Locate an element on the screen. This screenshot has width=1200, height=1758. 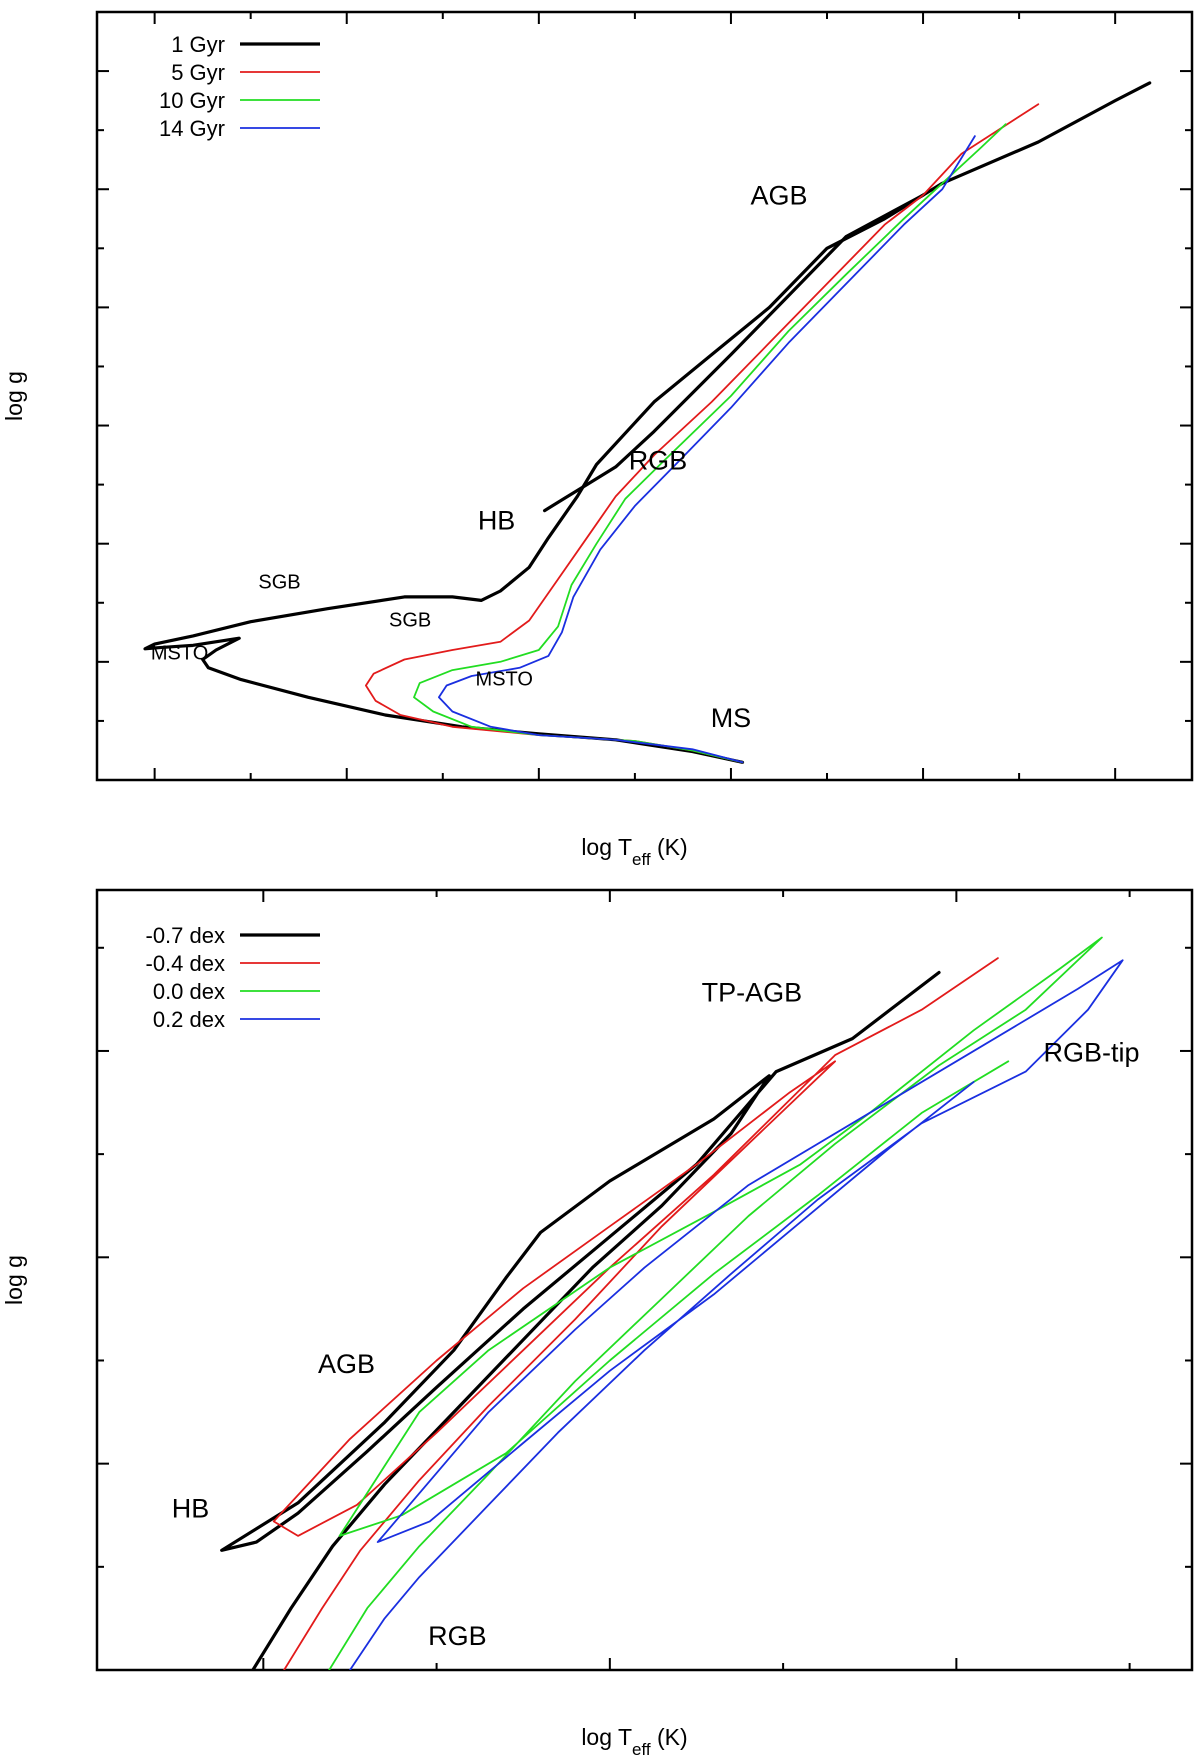
legend-label: -0.7 dex is located at coordinates (186, 935).